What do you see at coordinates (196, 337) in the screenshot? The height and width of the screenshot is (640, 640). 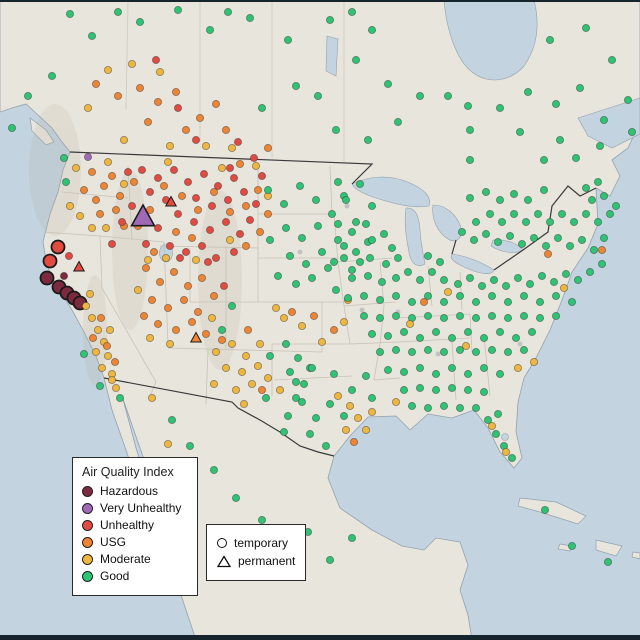 I see `monitor-marker-permanent-usg` at bounding box center [196, 337].